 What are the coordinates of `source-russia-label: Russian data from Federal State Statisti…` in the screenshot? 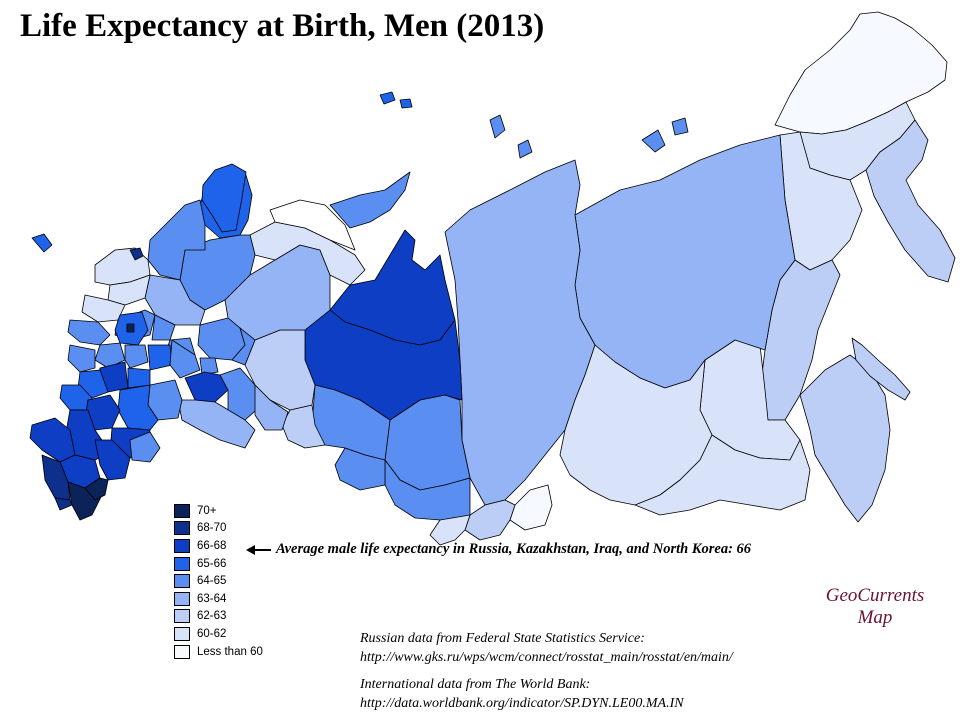 It's located at (502, 638).